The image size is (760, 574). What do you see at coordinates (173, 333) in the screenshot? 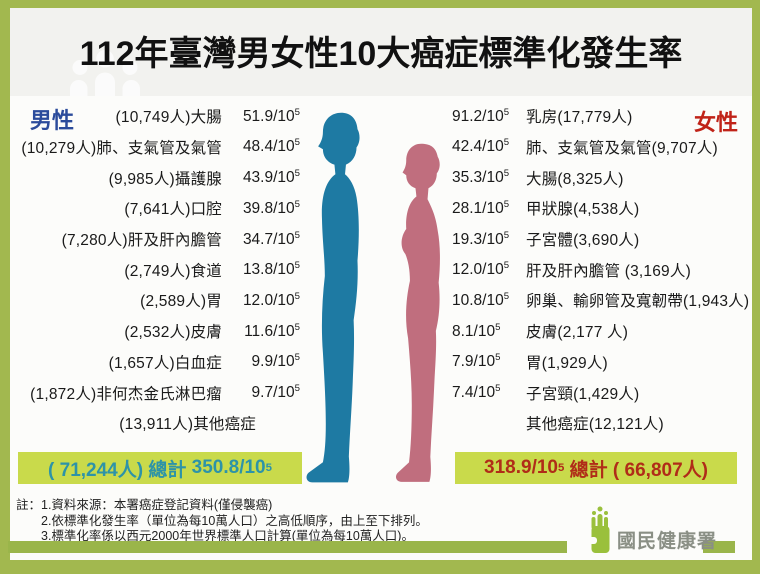
I see `male-cancer-label: (2,532人)皮膚` at bounding box center [173, 333].